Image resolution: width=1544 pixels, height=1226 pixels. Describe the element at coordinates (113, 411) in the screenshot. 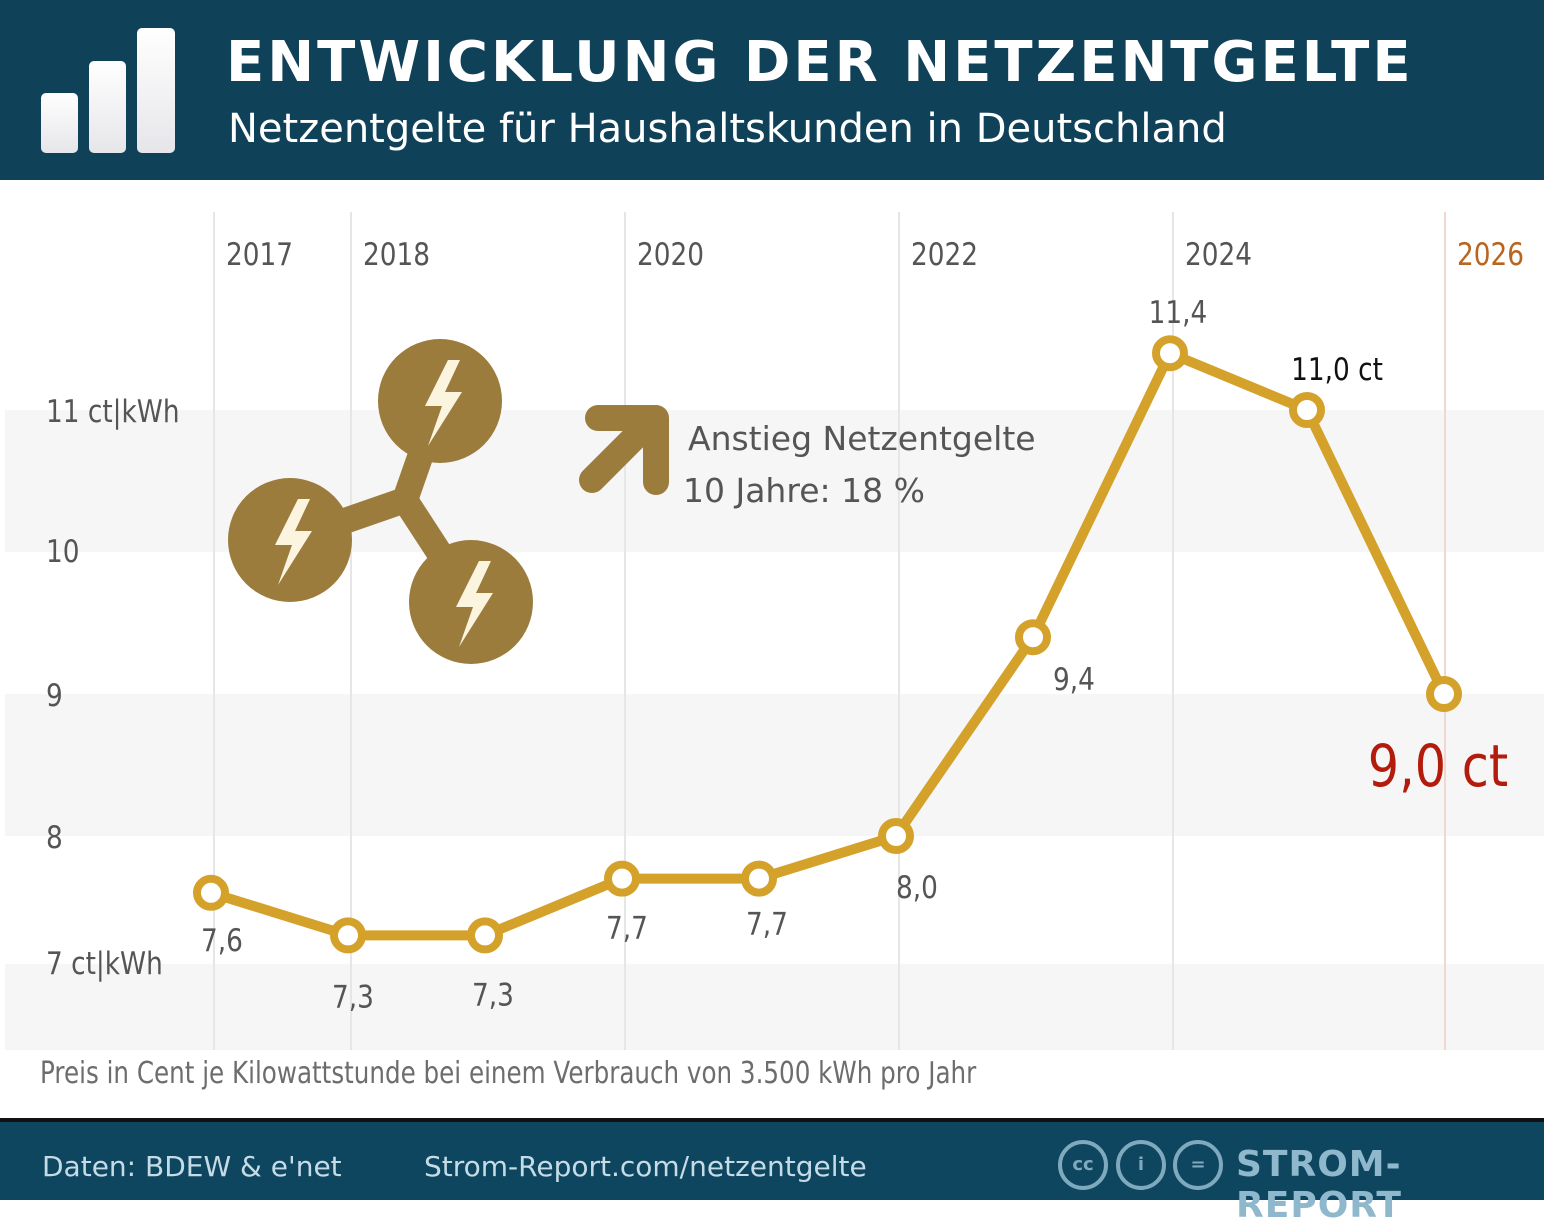

I see `y-tick-label: 11 ct|kWh` at that location.